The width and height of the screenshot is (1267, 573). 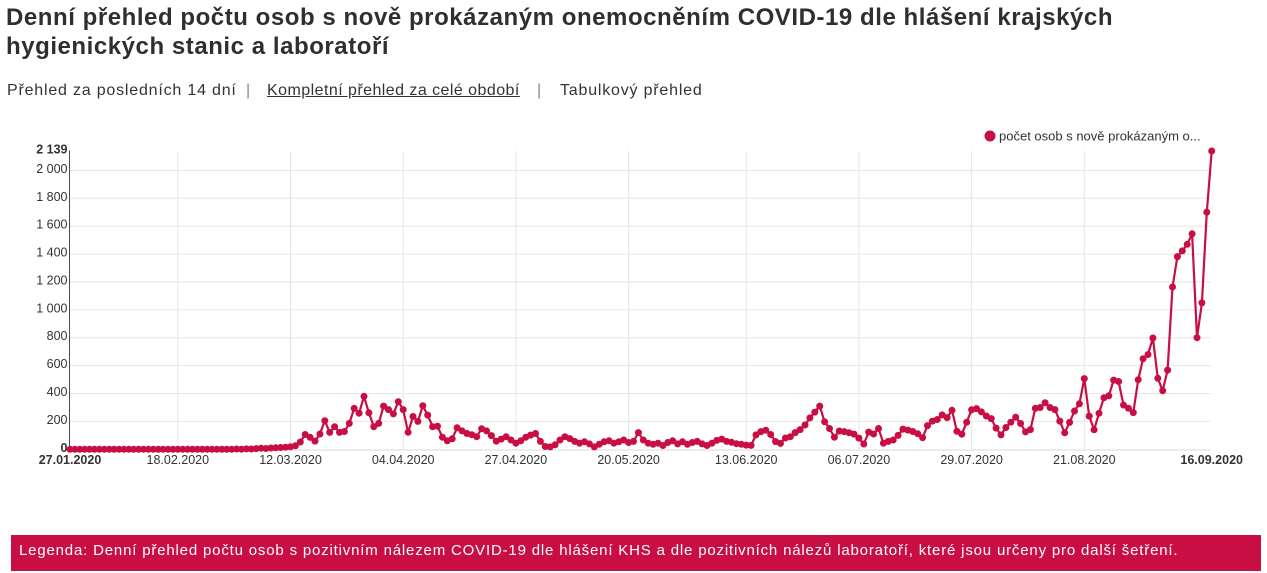 I want to click on svg-text: 29.07.2020, so click(x=971, y=460).